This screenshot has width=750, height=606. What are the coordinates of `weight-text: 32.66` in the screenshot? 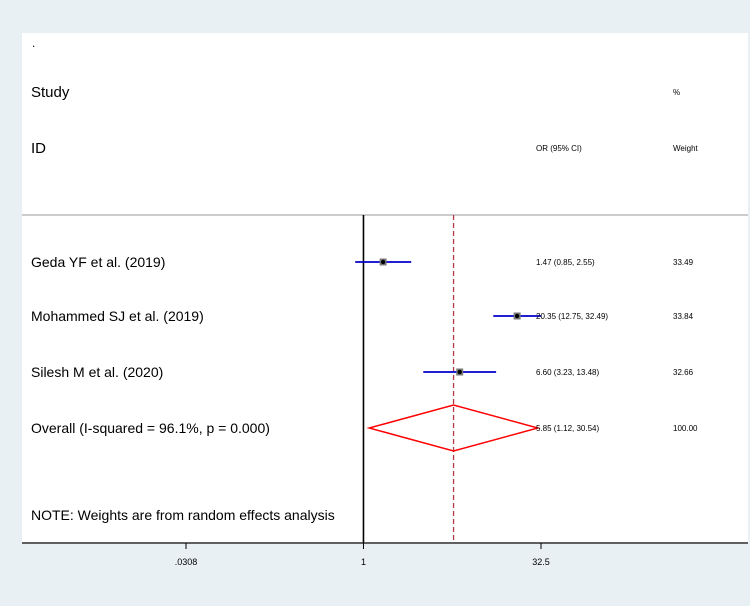 It's located at (683, 372).